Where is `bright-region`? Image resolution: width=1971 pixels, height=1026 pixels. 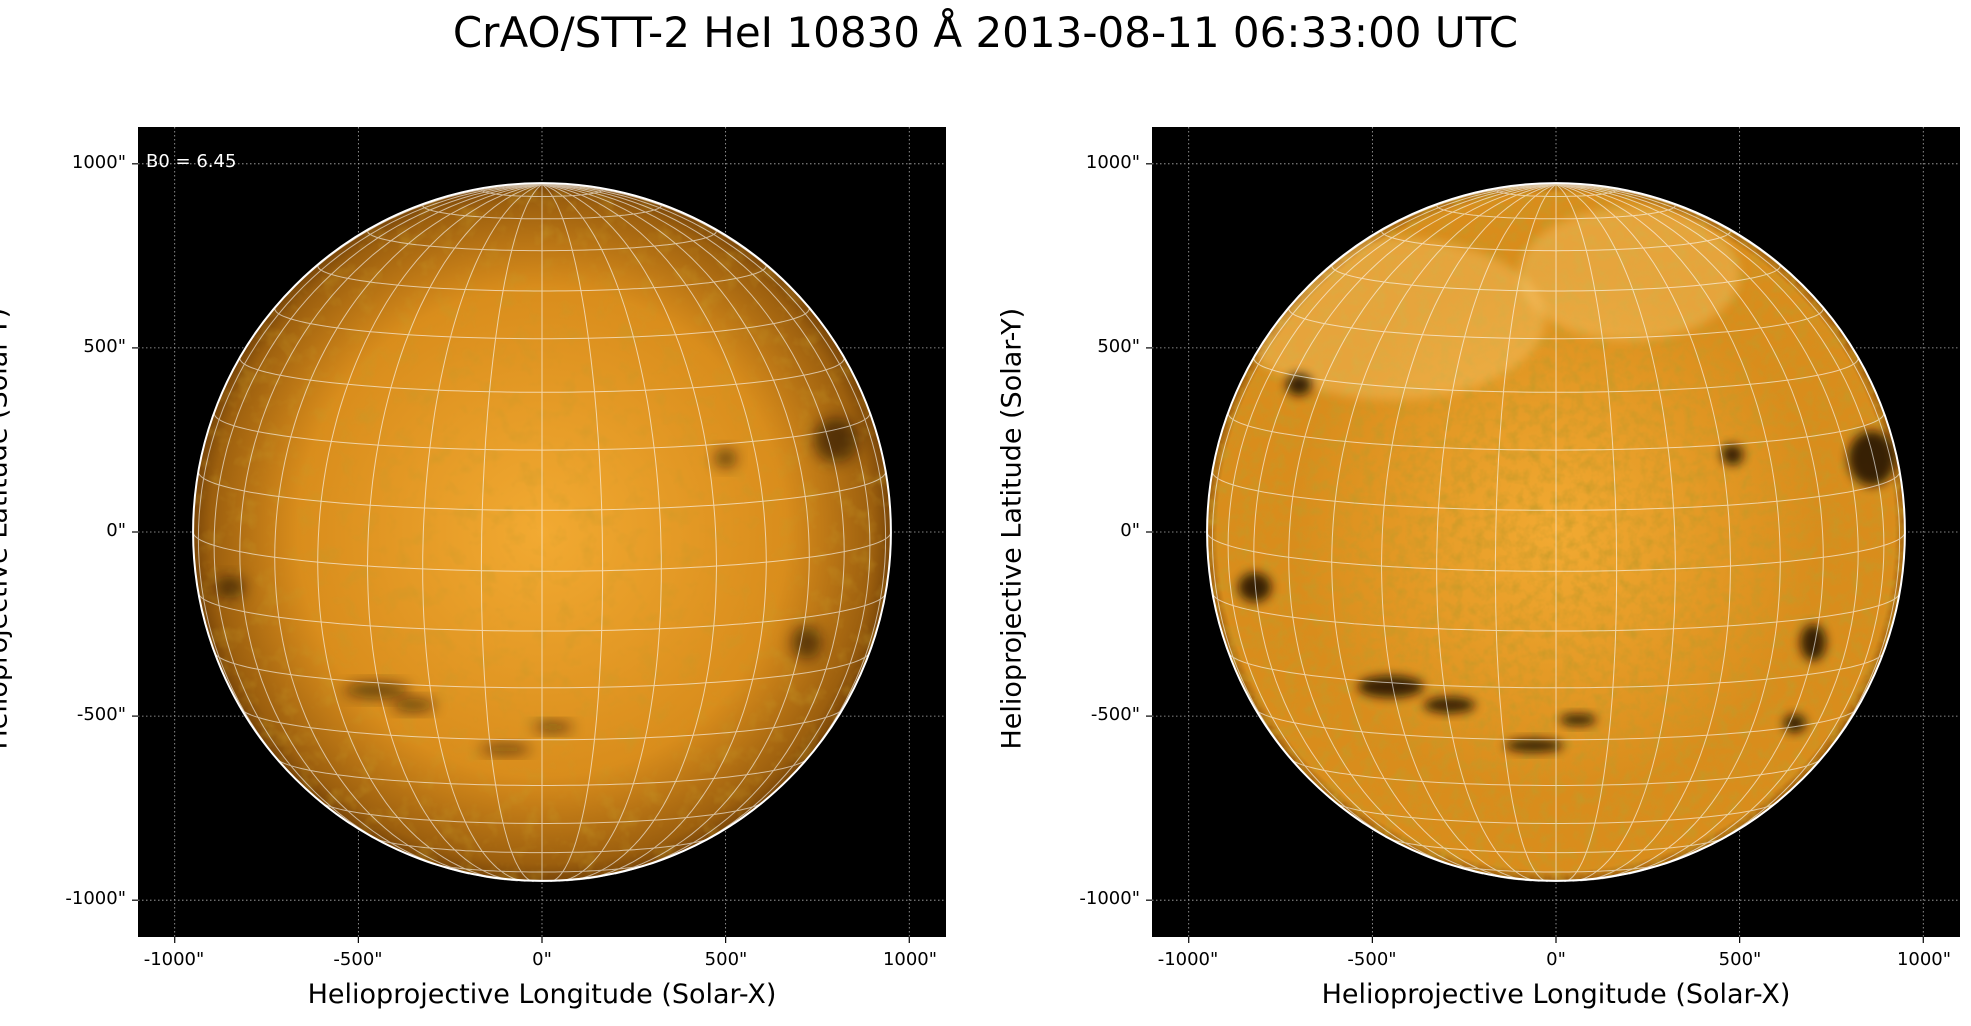
bright-region is located at coordinates (1629, 274).